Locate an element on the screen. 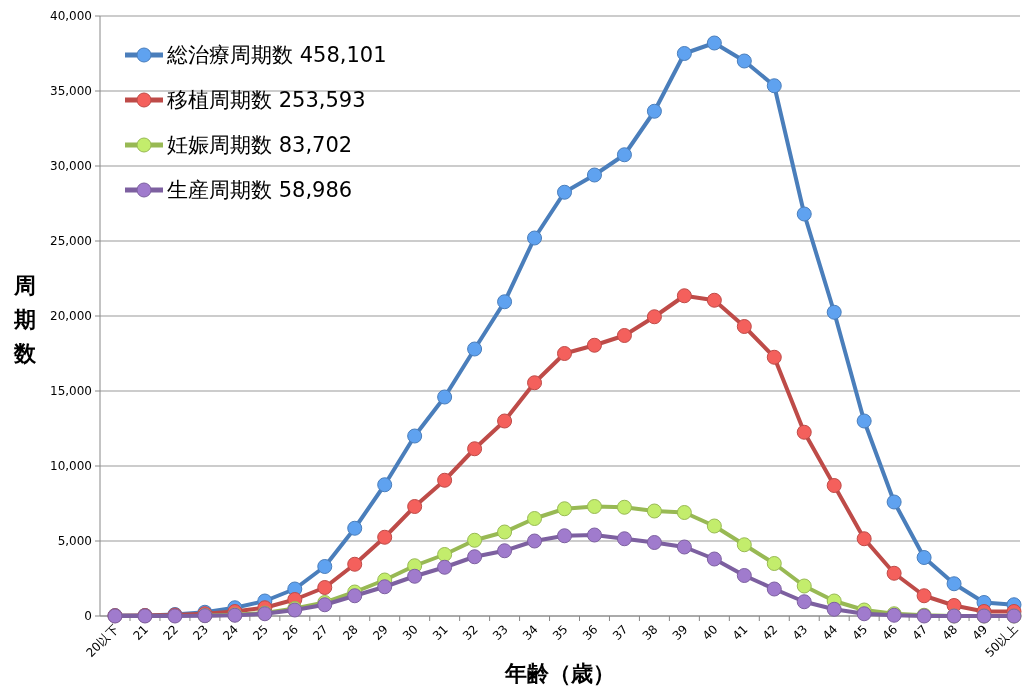 Image resolution: width=1022 pixels, height=689 pixels. x-tick-label: 29 is located at coordinates (380, 632).